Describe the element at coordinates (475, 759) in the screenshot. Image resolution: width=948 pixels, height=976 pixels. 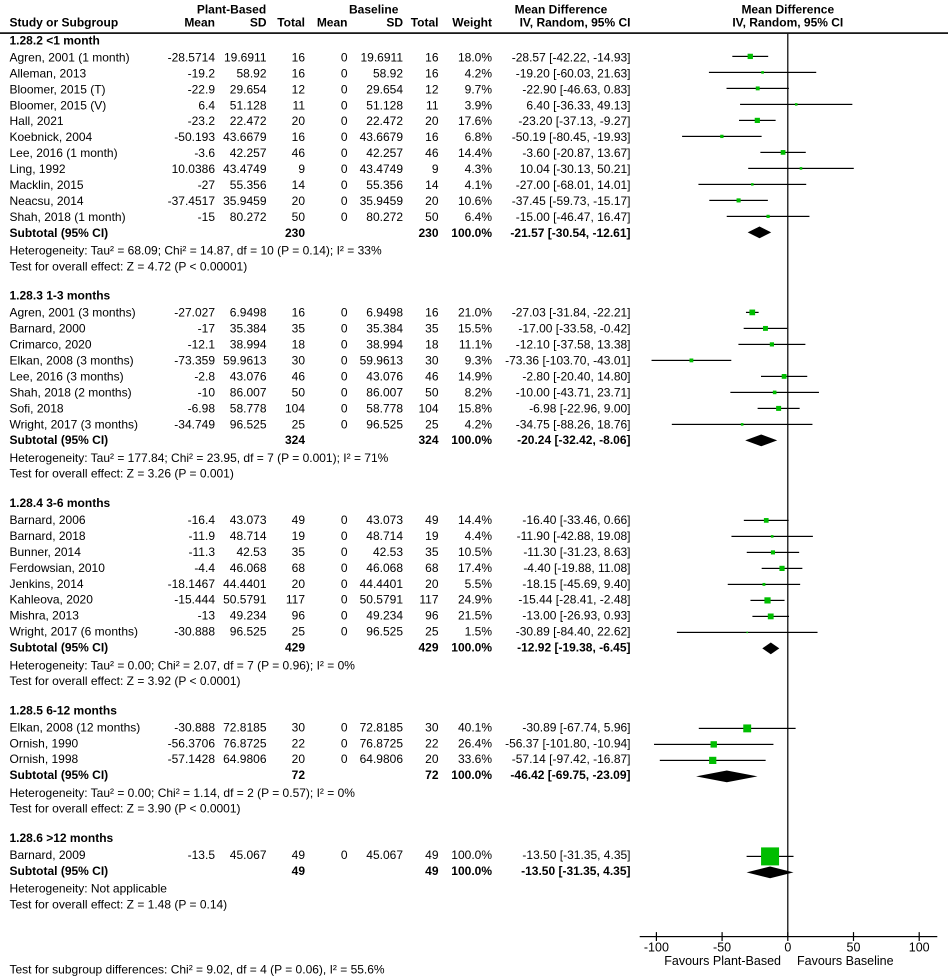
I see `svg-text: 33.6%` at that location.